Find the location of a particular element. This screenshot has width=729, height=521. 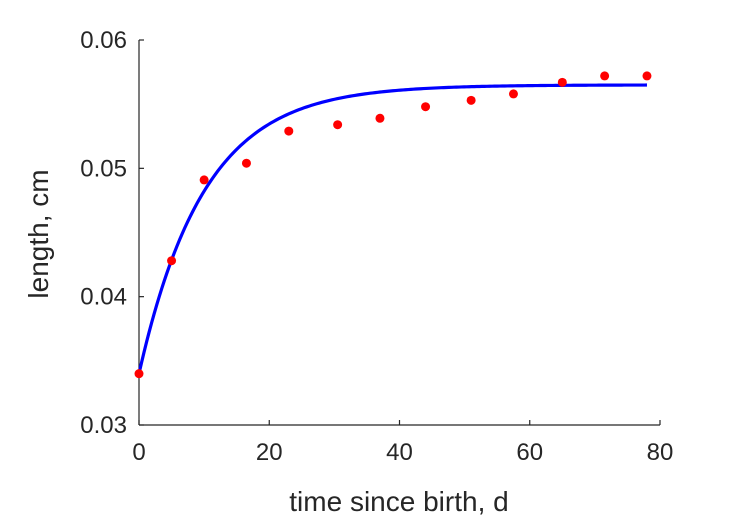

x-tick-label-2: 40 is located at coordinates (399, 452).